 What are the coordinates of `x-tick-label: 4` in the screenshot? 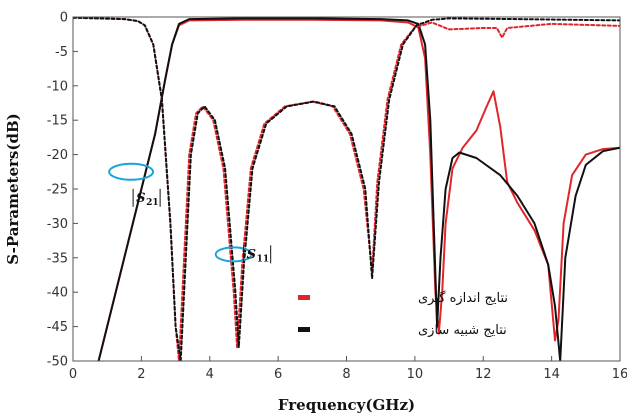 It's located at (210, 374).